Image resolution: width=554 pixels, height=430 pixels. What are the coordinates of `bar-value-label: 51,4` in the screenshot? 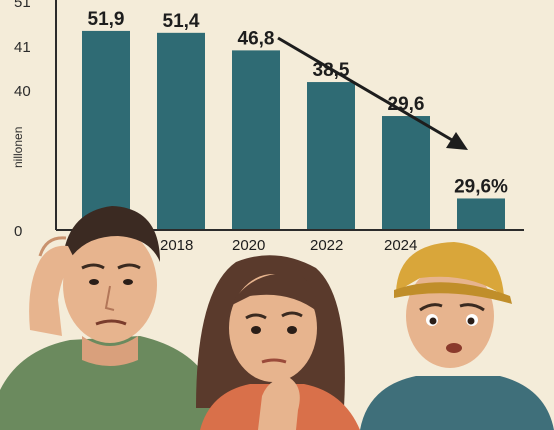 It's located at (181, 21).